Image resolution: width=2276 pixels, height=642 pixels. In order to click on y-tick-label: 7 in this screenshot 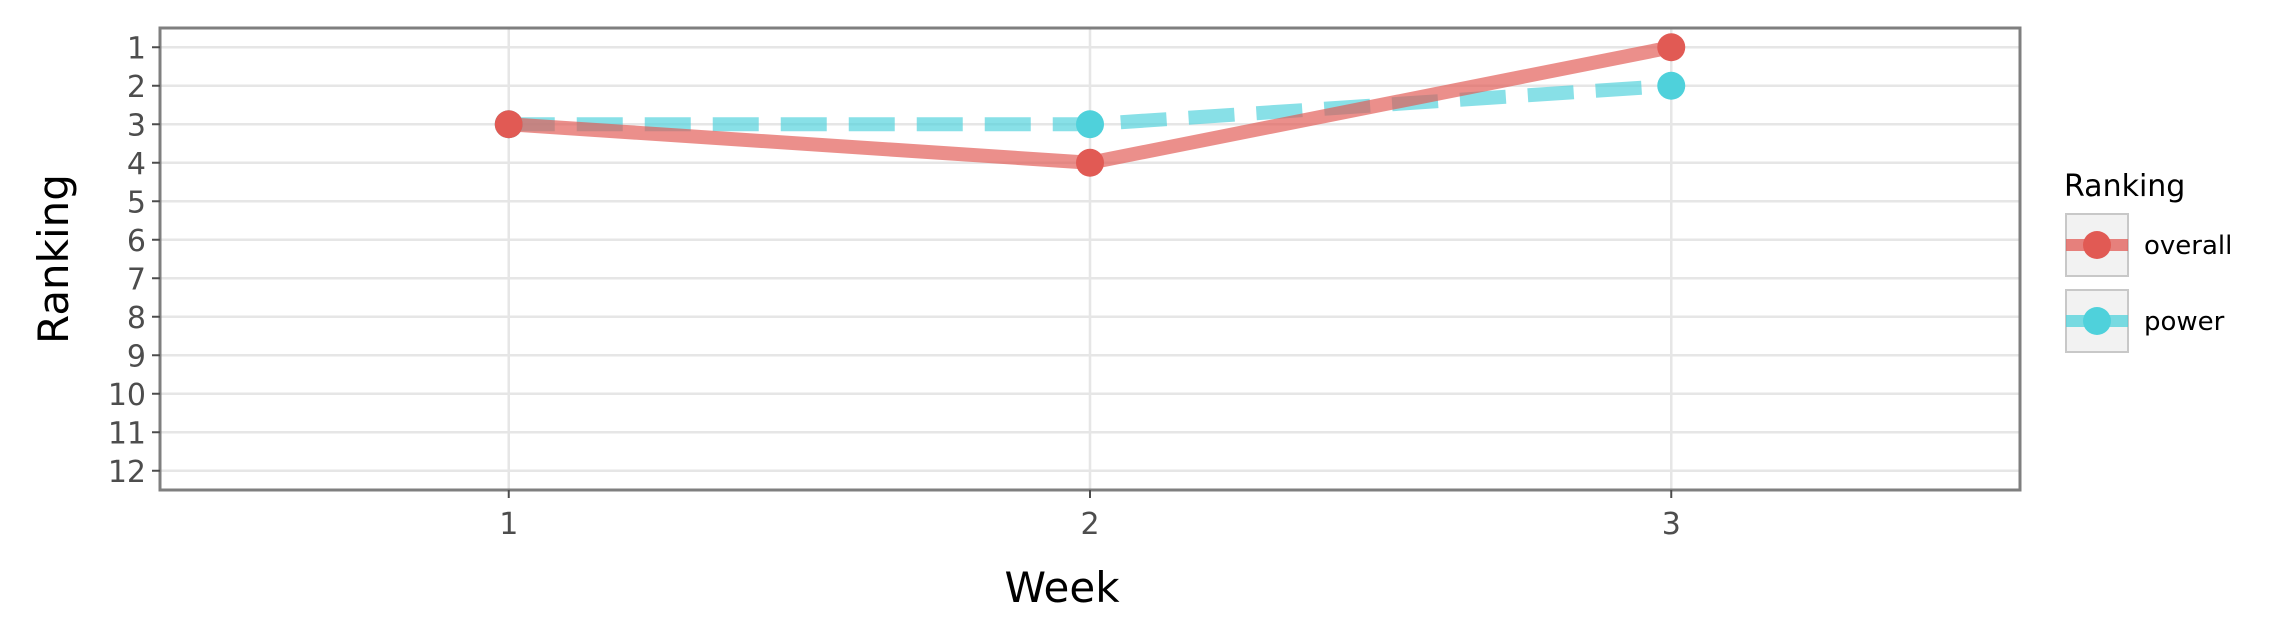, I will do `click(136, 279)`.